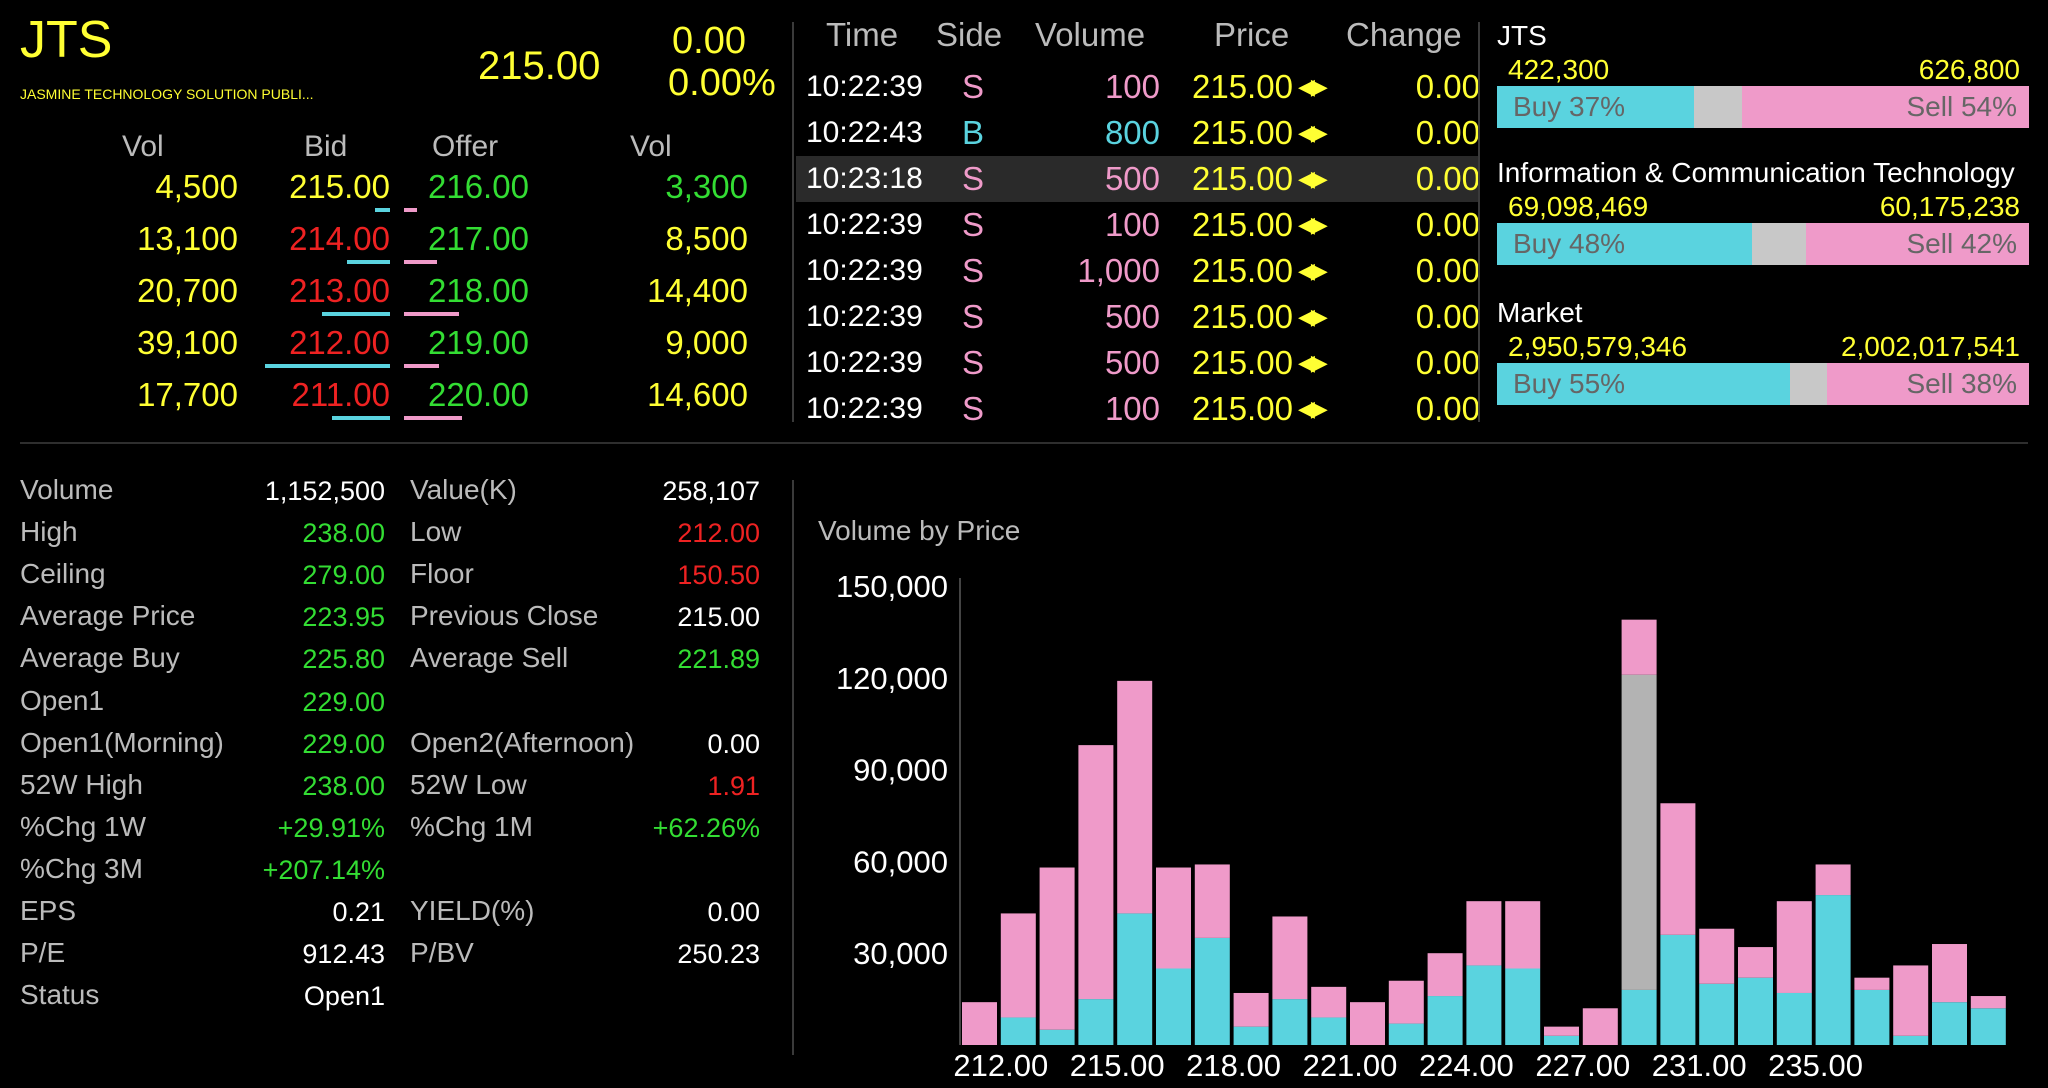 Image resolution: width=2048 pixels, height=1088 pixels. What do you see at coordinates (1559, 69) in the screenshot?
I see `buy-volume-total: 422,300` at bounding box center [1559, 69].